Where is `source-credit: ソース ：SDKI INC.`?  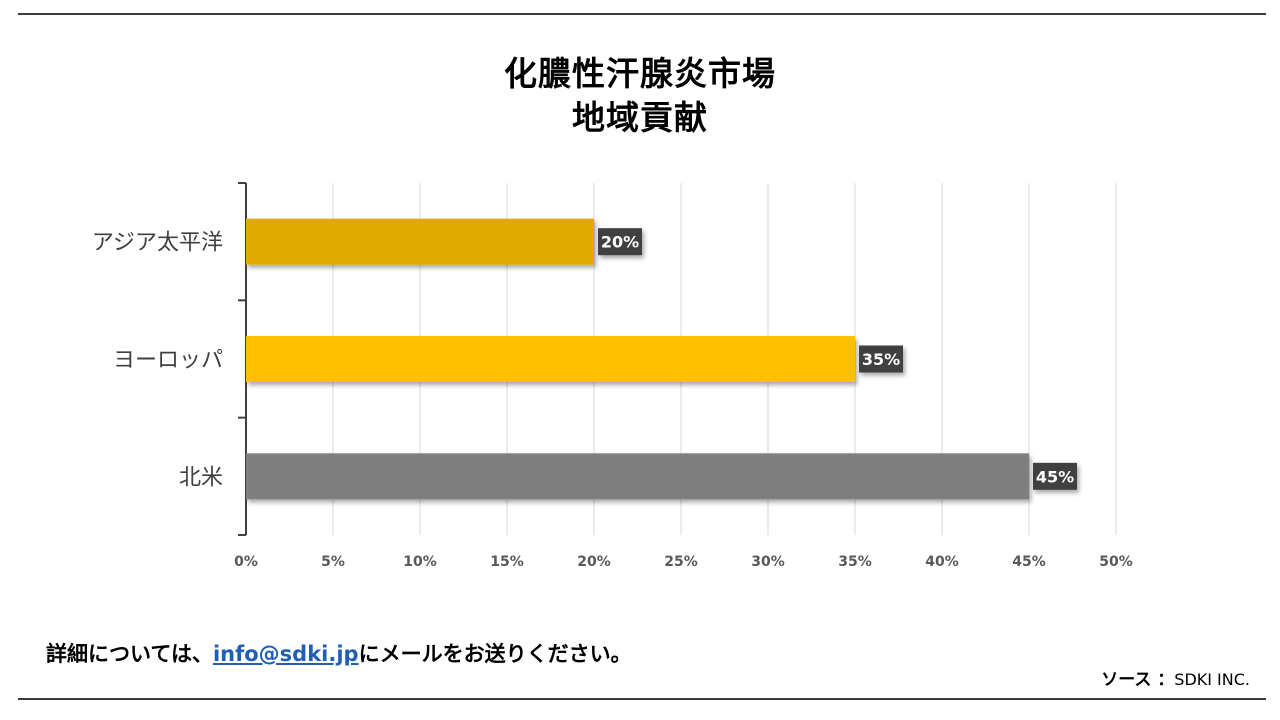 source-credit: ソース ：SDKI INC. is located at coordinates (1175, 677).